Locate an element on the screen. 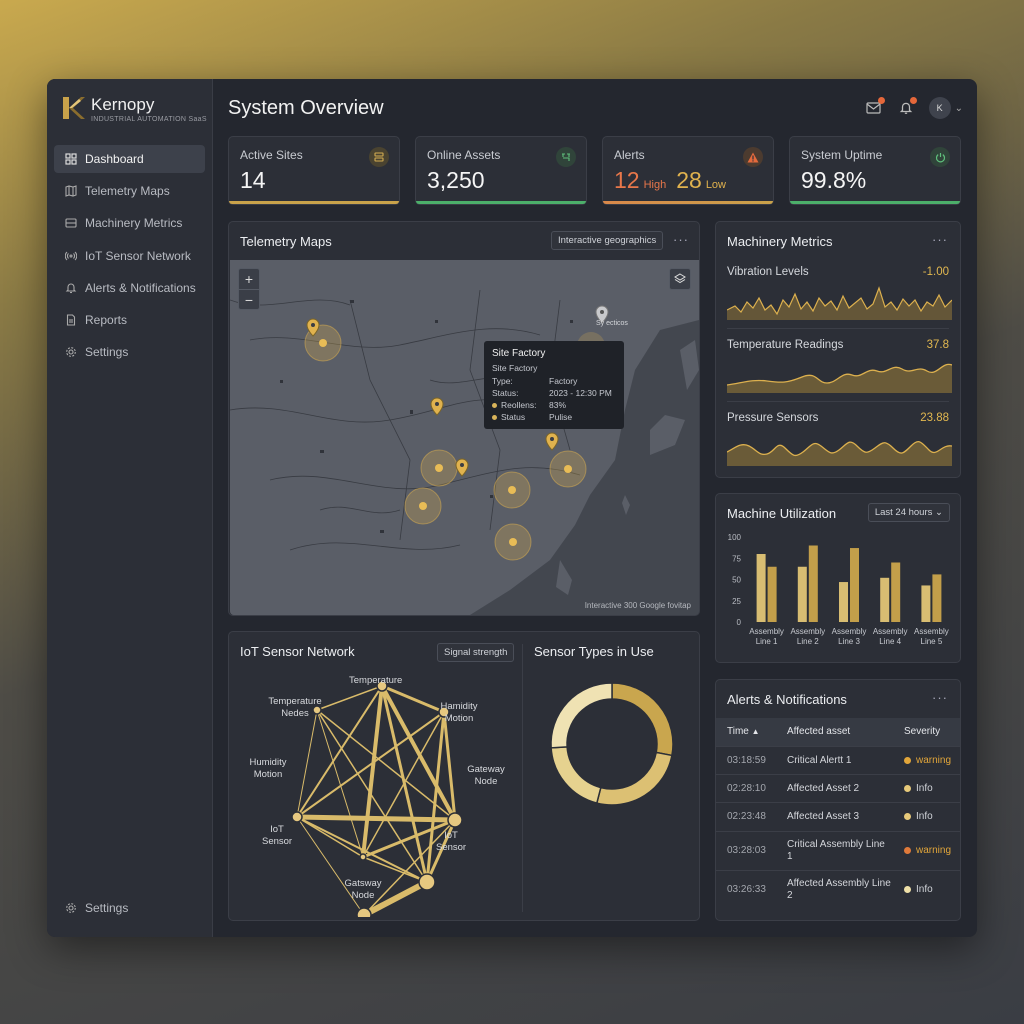 The height and width of the screenshot is (1024, 1024). alert-time: 03:18:59 is located at coordinates (746, 760).